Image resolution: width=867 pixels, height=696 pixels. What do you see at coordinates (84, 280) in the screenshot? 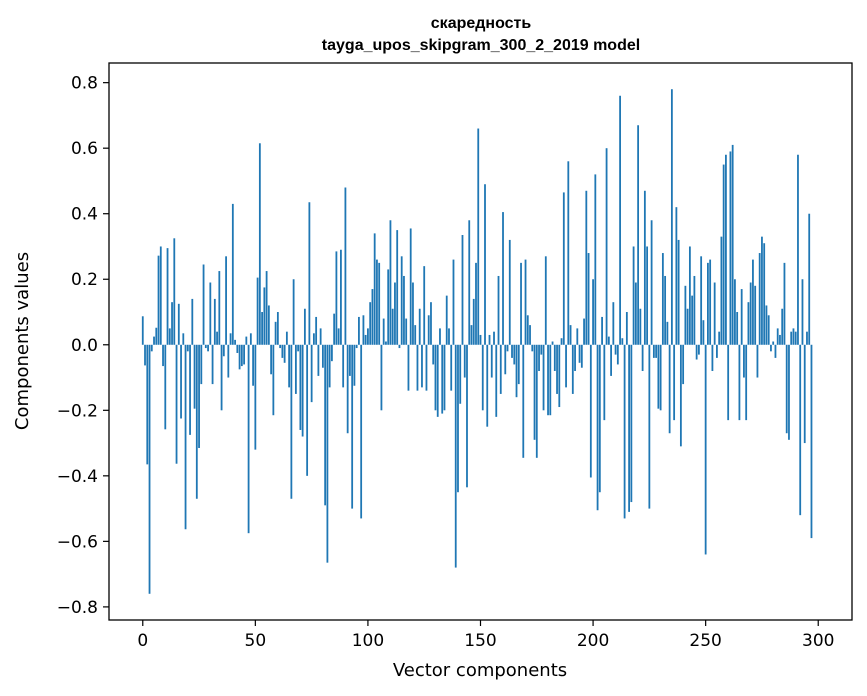
I see `y-tick-label: 0.2` at bounding box center [84, 280].